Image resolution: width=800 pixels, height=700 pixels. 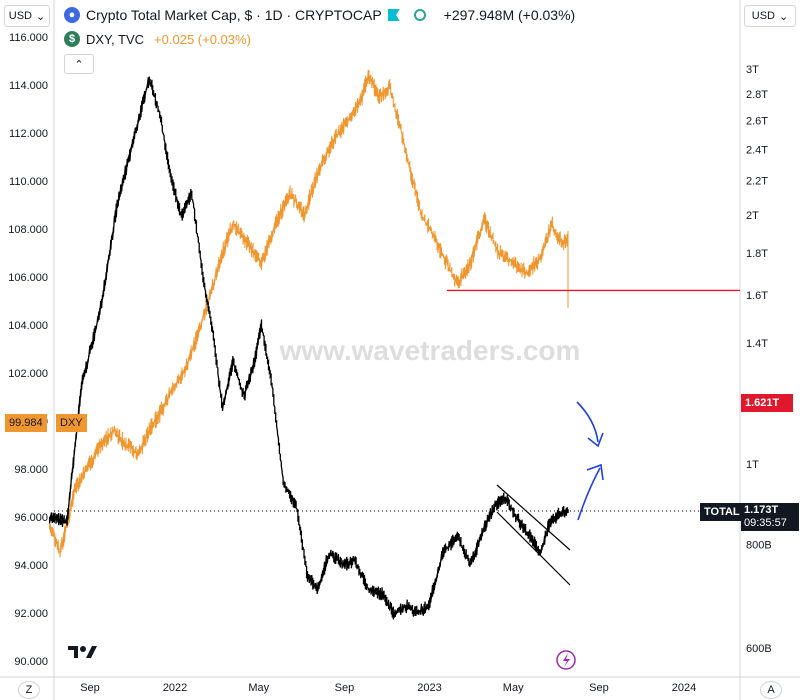 What do you see at coordinates (430, 350) in the screenshot?
I see `watermark: www.wavetraders.com` at bounding box center [430, 350].